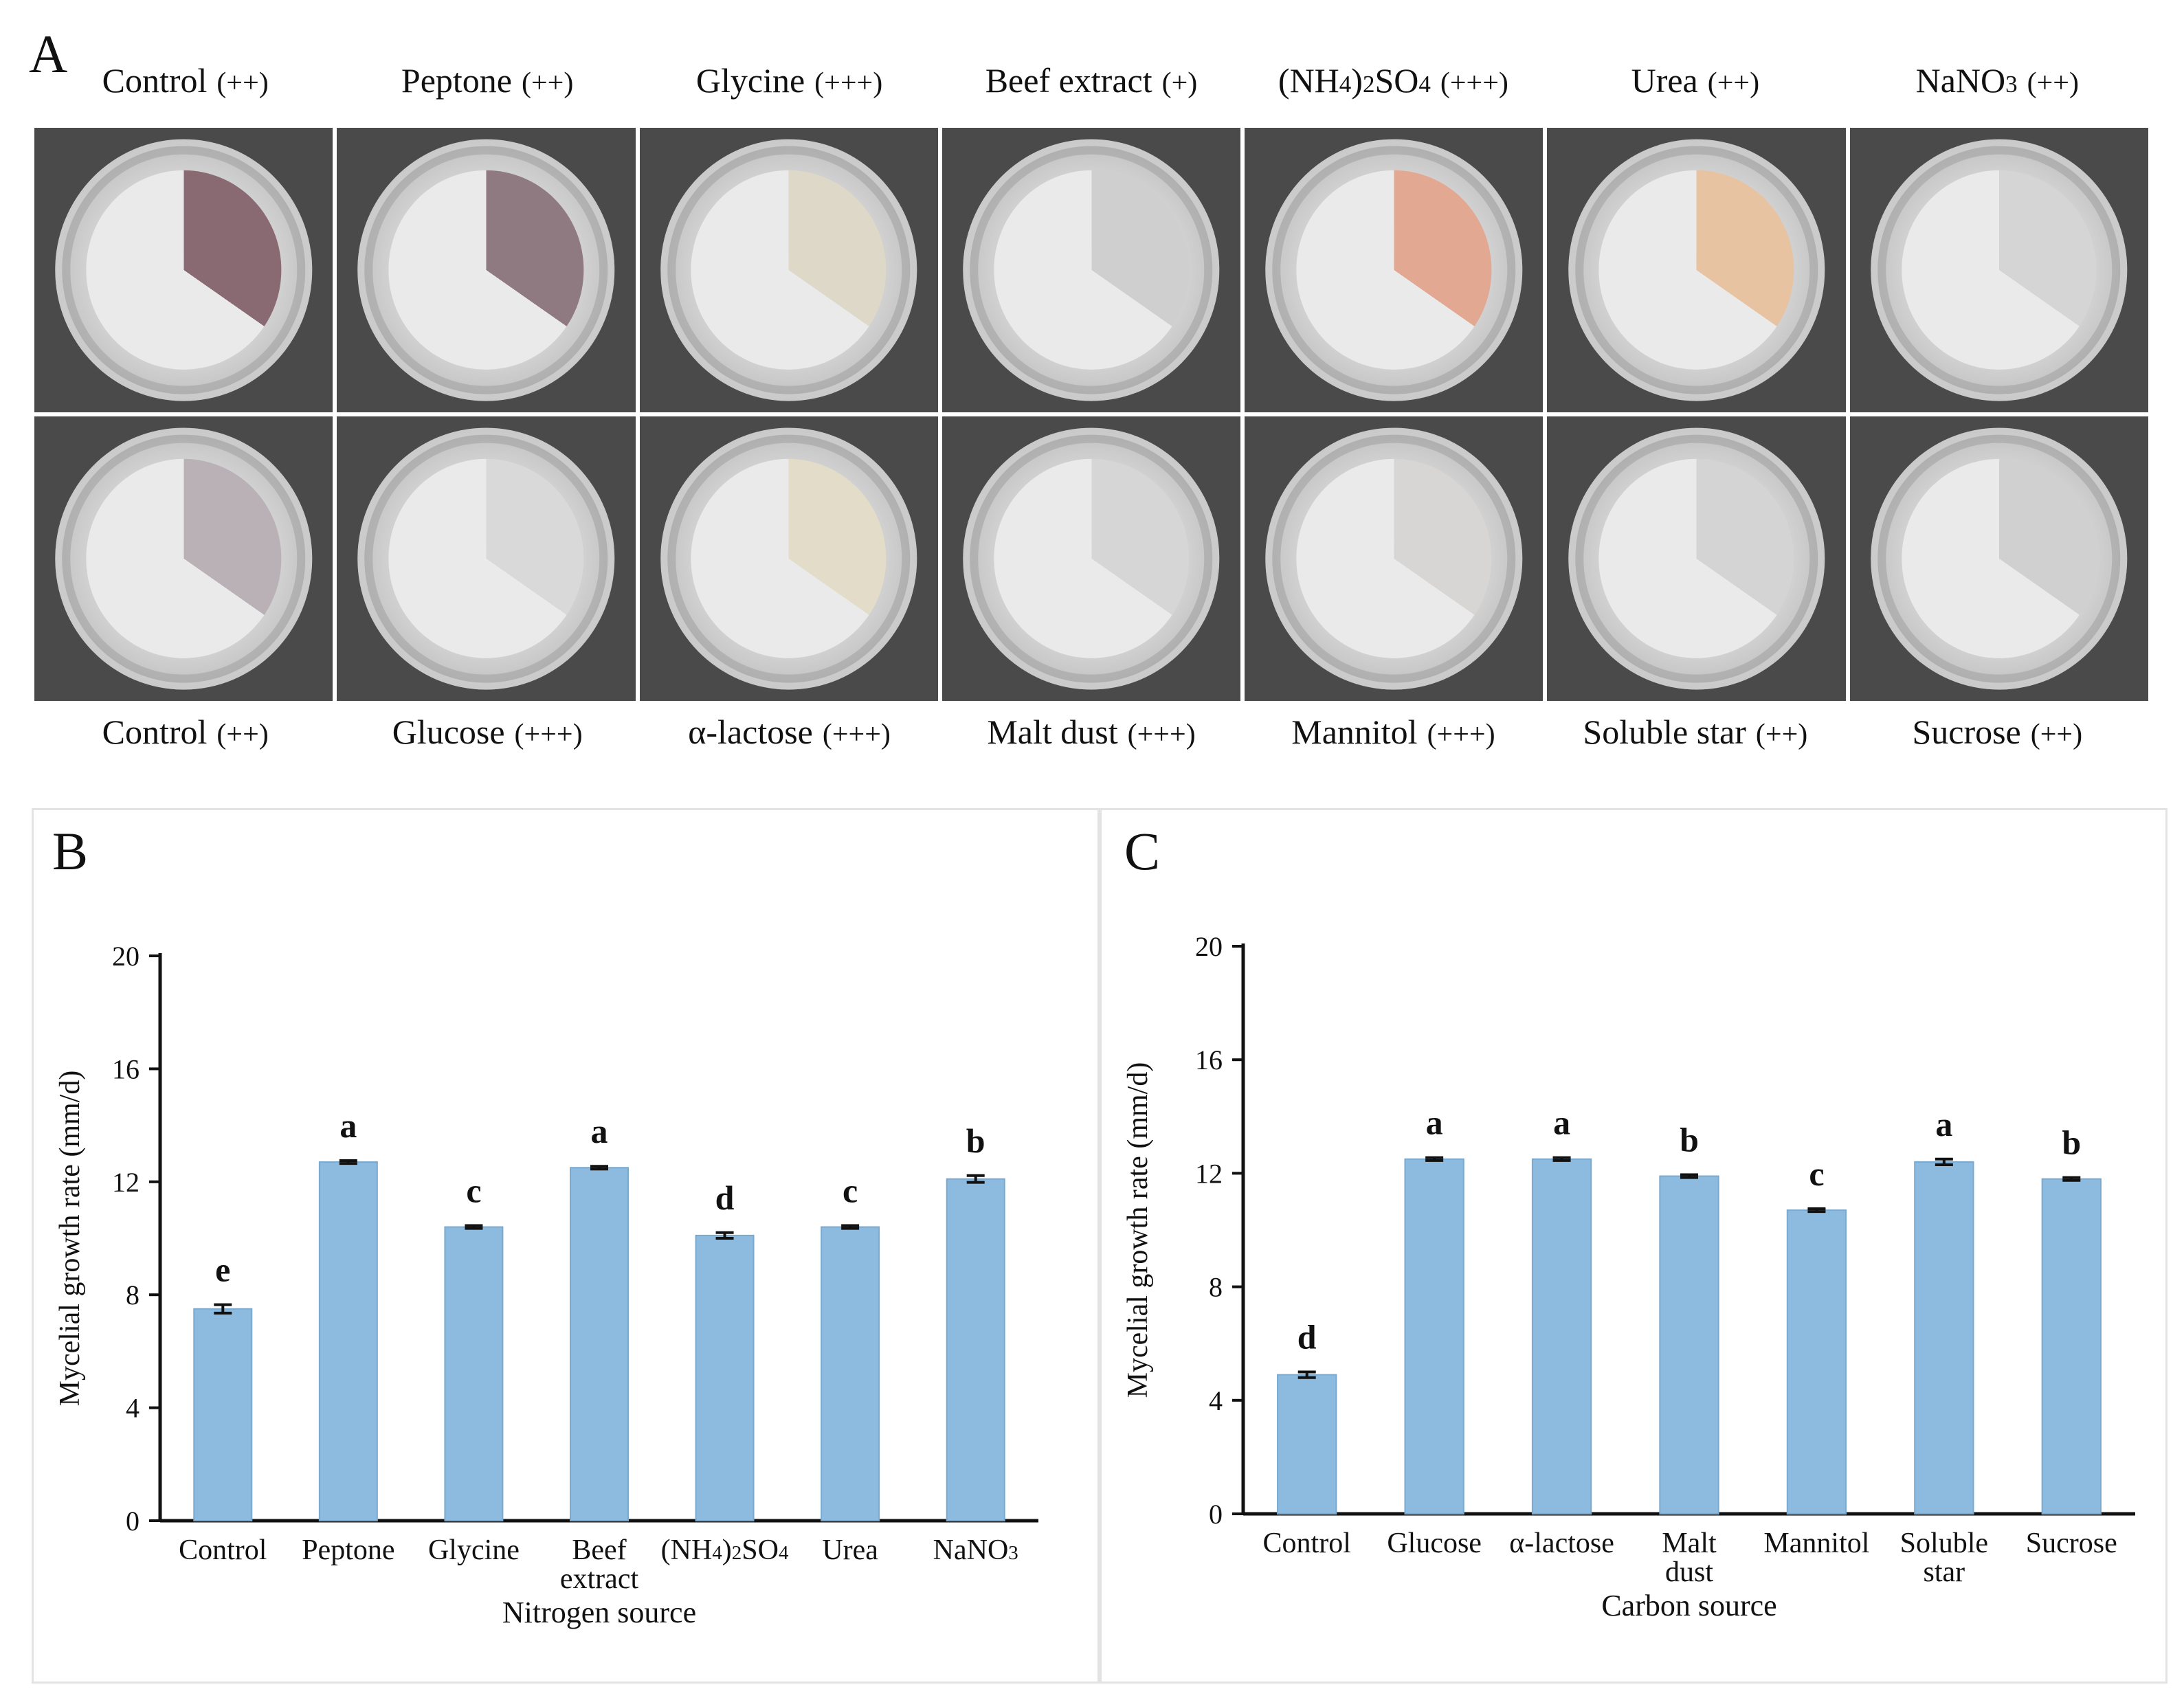 The height and width of the screenshot is (1698, 2184). I want to click on caption-name: Malt dust, so click(1052, 732).